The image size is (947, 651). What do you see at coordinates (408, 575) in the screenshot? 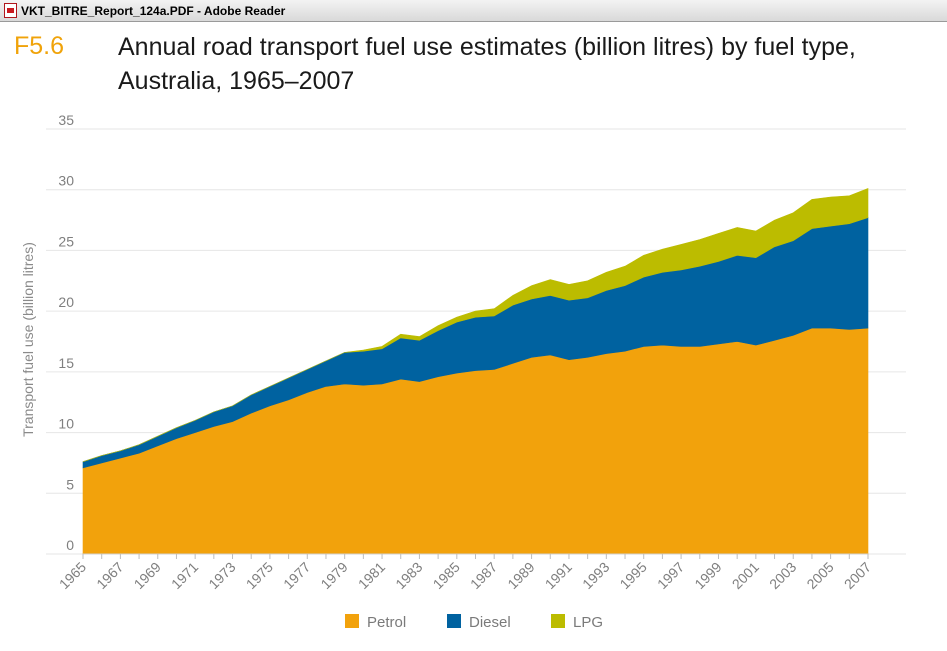
I see `x-tick-label: 1983` at bounding box center [408, 575].